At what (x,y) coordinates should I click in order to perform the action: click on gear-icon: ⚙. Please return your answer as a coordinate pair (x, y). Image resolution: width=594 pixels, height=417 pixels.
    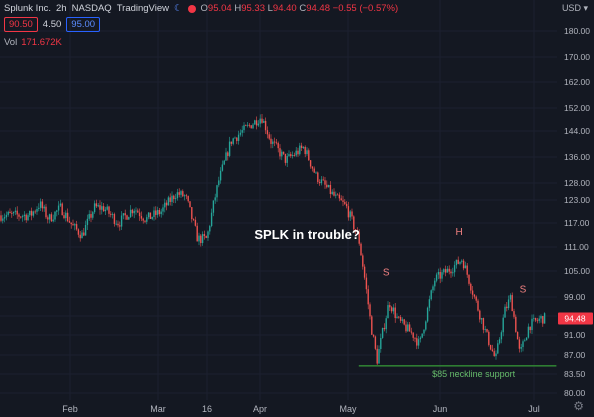
    Looking at the image, I should click on (578, 406).